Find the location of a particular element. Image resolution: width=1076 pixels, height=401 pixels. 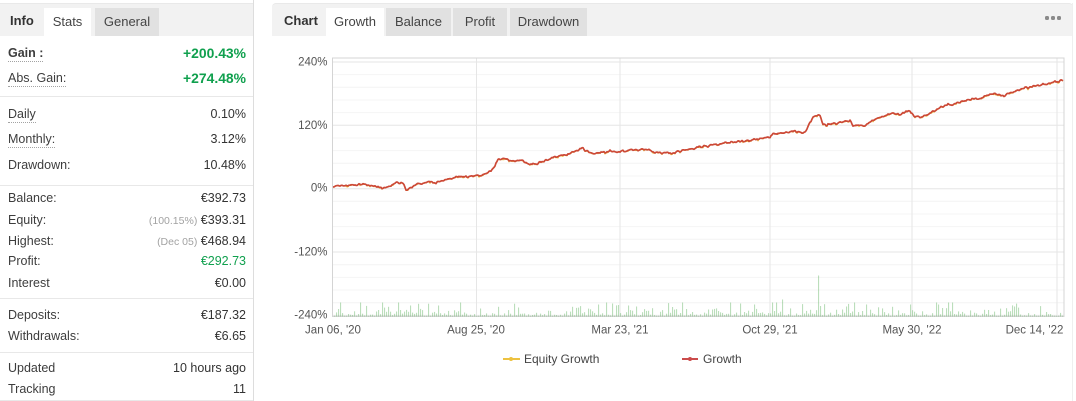

svg-text: 0% is located at coordinates (319, 189).